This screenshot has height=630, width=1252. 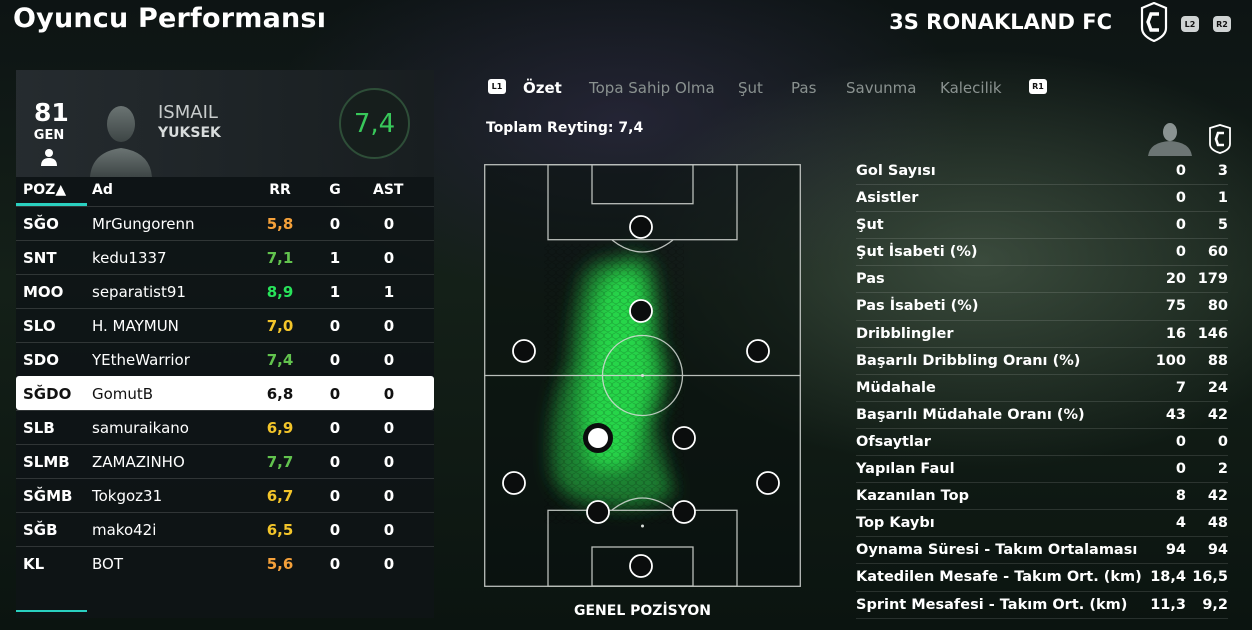 What do you see at coordinates (905, 469) in the screenshot?
I see `stat-label: Yapılan Faul` at bounding box center [905, 469].